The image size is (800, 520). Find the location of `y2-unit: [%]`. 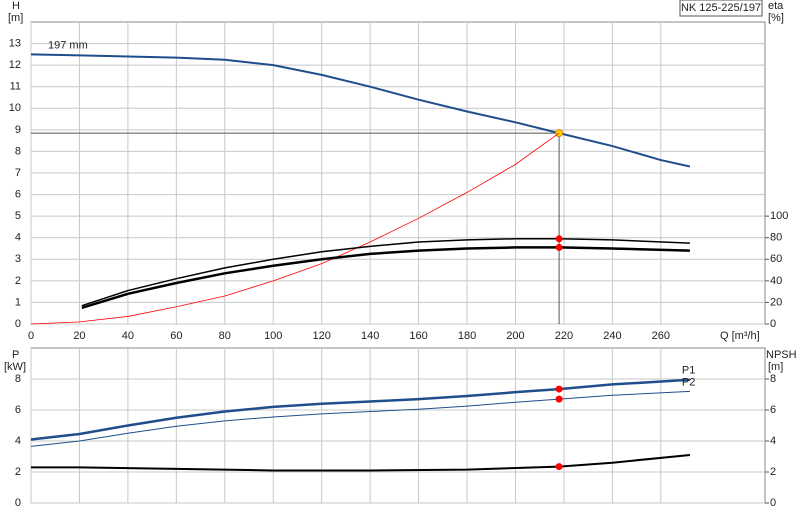

y2-unit: [%] is located at coordinates (776, 18).